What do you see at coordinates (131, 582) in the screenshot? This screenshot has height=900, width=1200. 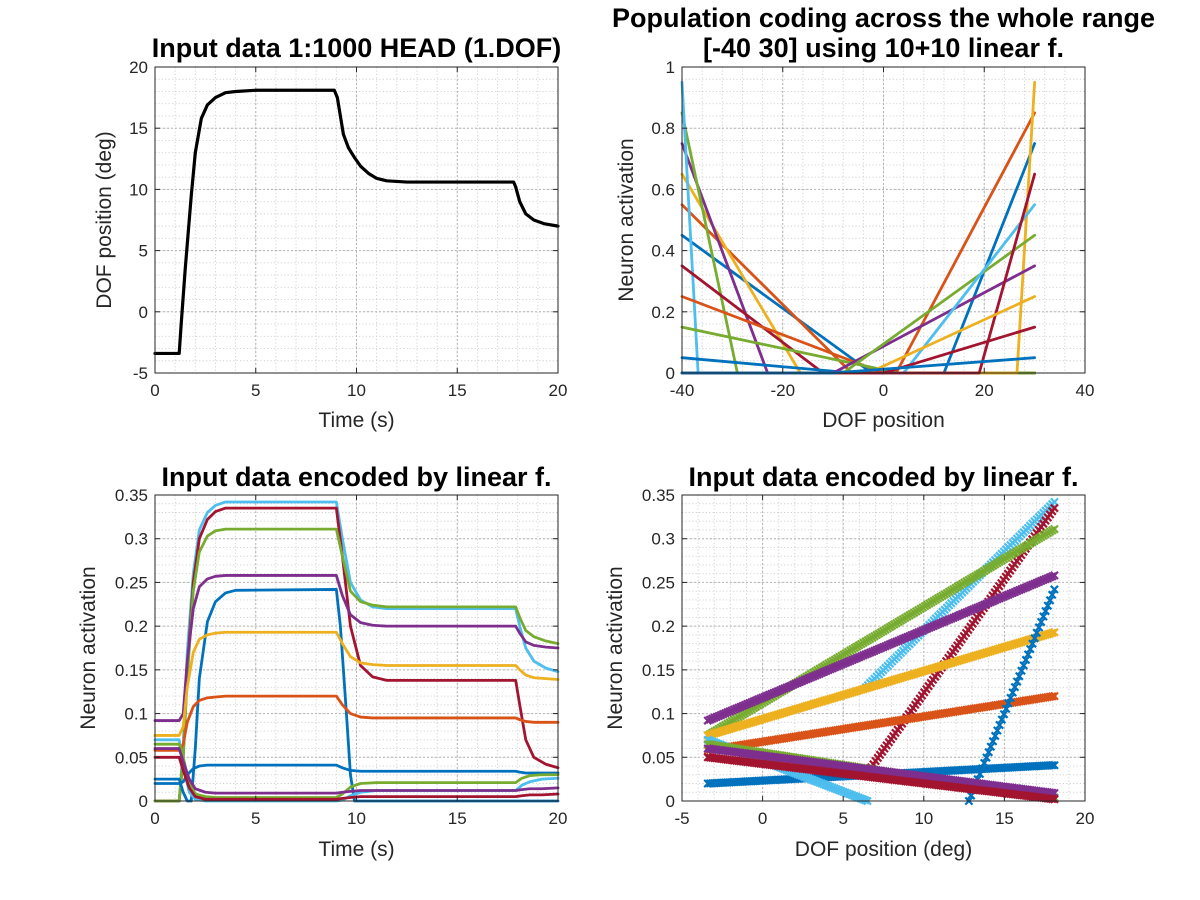 I see `y-tick-label: 0.25` at bounding box center [131, 582].